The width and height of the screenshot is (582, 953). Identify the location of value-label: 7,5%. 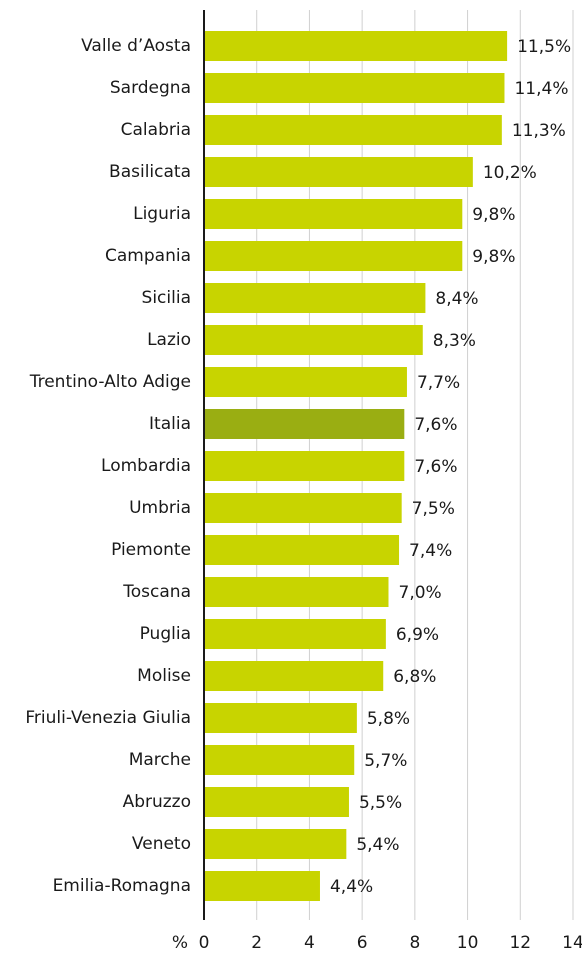
(433, 509).